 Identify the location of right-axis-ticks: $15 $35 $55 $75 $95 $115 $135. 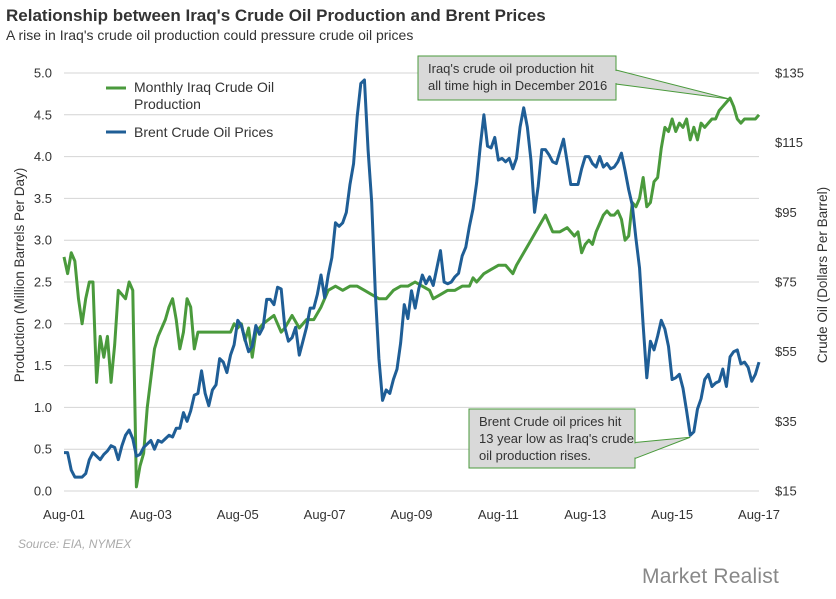
(789, 282).